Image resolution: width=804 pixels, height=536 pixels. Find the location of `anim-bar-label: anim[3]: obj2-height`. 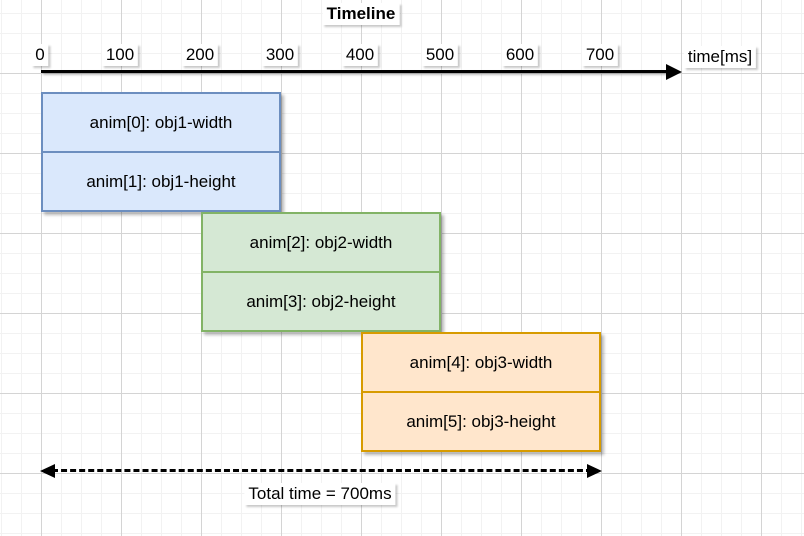

anim-bar-label: anim[3]: obj2-height is located at coordinates (321, 301).